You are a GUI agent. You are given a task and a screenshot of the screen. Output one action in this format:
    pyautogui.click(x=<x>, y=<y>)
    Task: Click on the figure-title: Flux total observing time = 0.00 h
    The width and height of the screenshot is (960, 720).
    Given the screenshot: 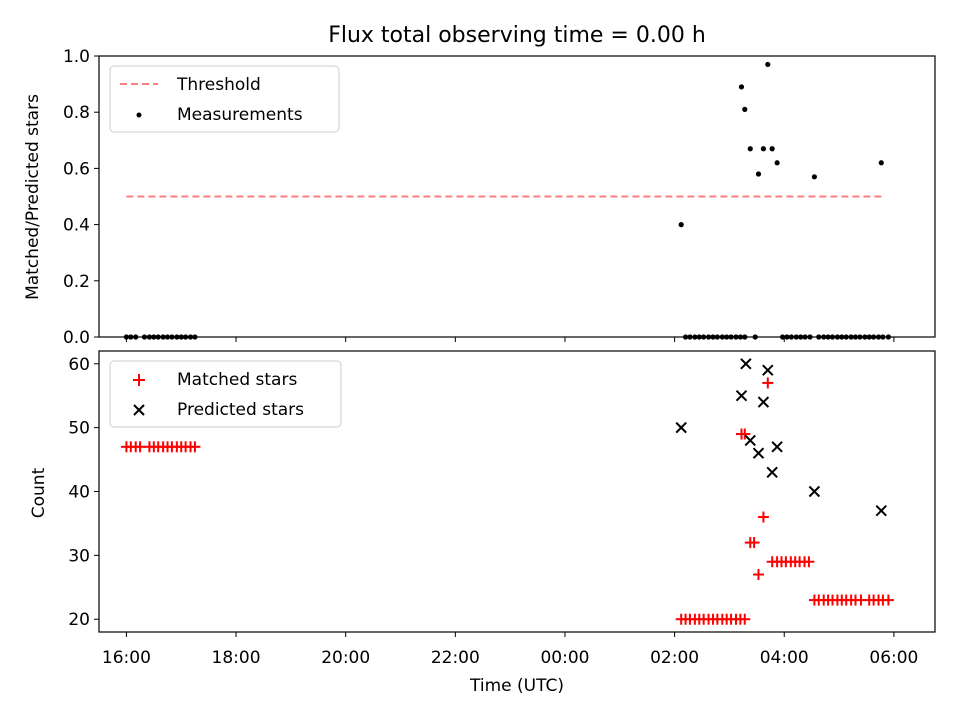 What is the action you would take?
    pyautogui.click(x=517, y=35)
    